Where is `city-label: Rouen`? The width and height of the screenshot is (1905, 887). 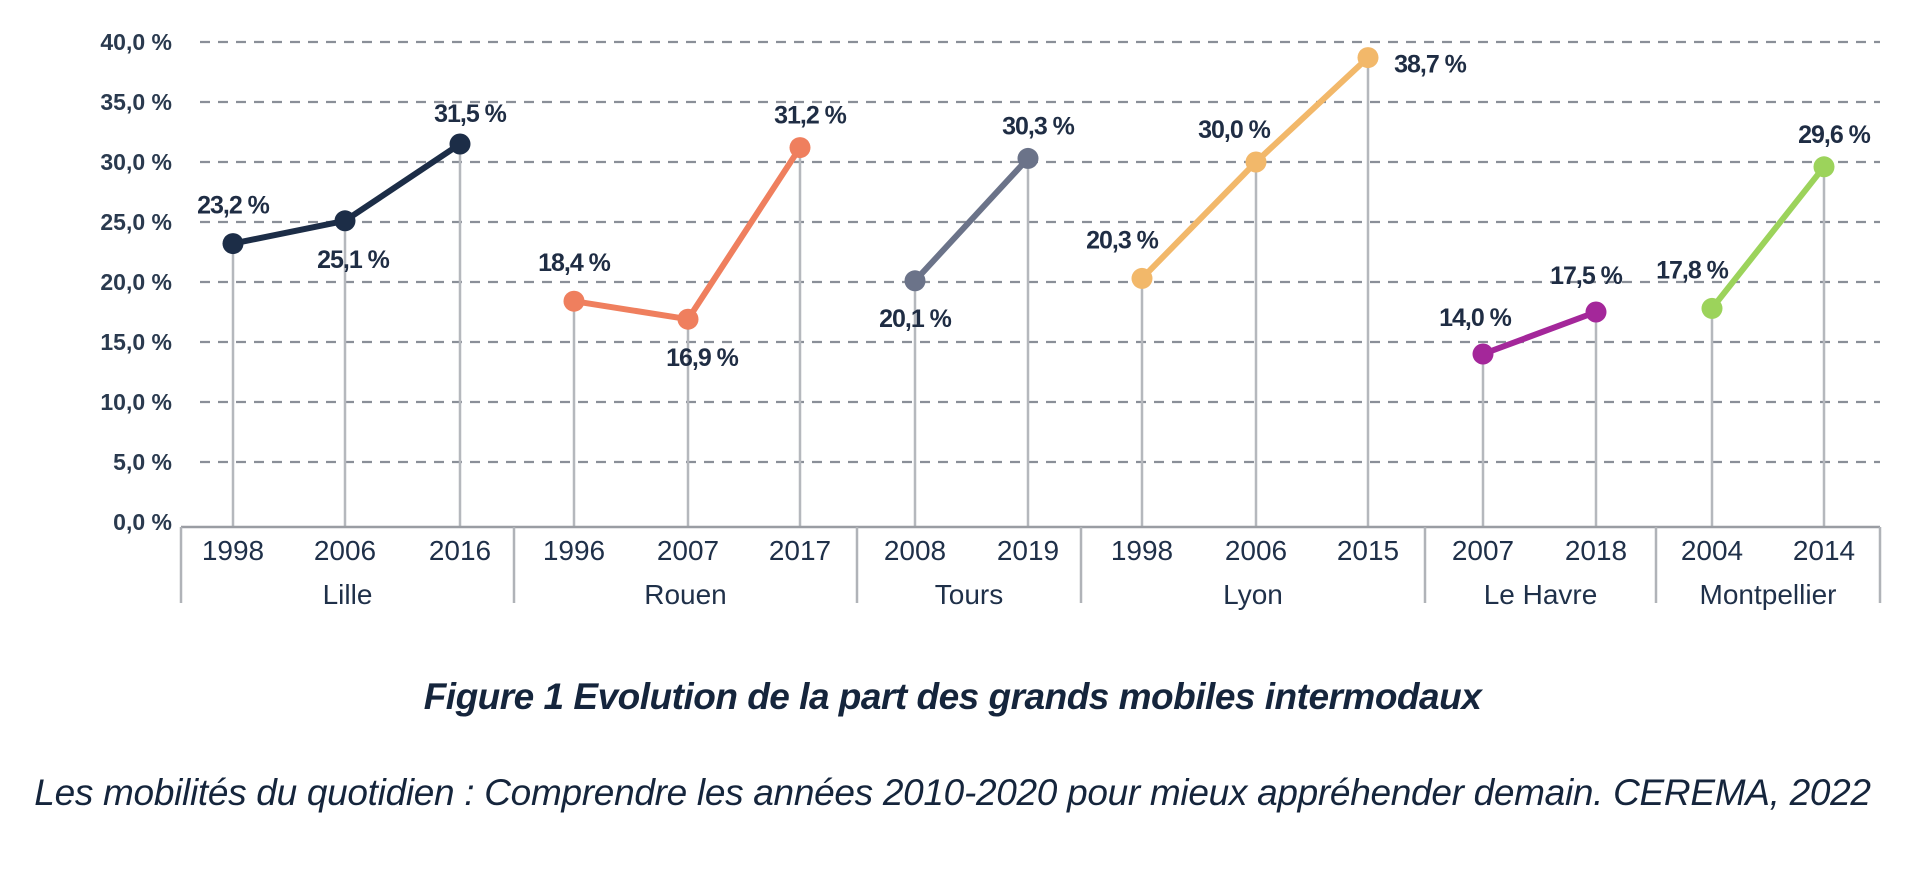
city-label: Rouen is located at coordinates (685, 594).